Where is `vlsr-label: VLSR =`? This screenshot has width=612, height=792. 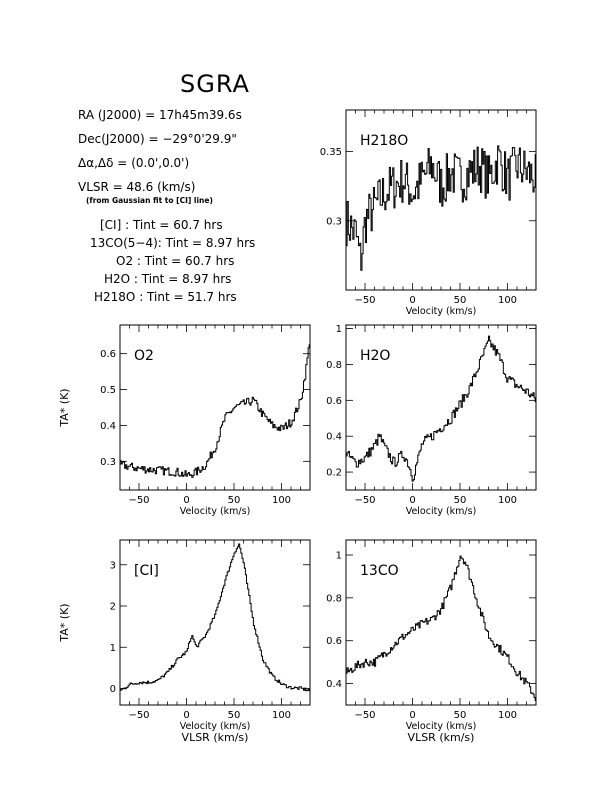
vlsr-label: VLSR = is located at coordinates (100, 187).